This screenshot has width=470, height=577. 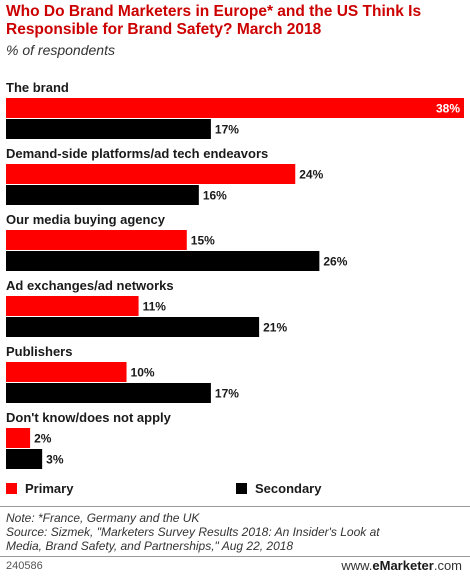 What do you see at coordinates (143, 373) in the screenshot?
I see `value-label-primary-publishers: 10%` at bounding box center [143, 373].